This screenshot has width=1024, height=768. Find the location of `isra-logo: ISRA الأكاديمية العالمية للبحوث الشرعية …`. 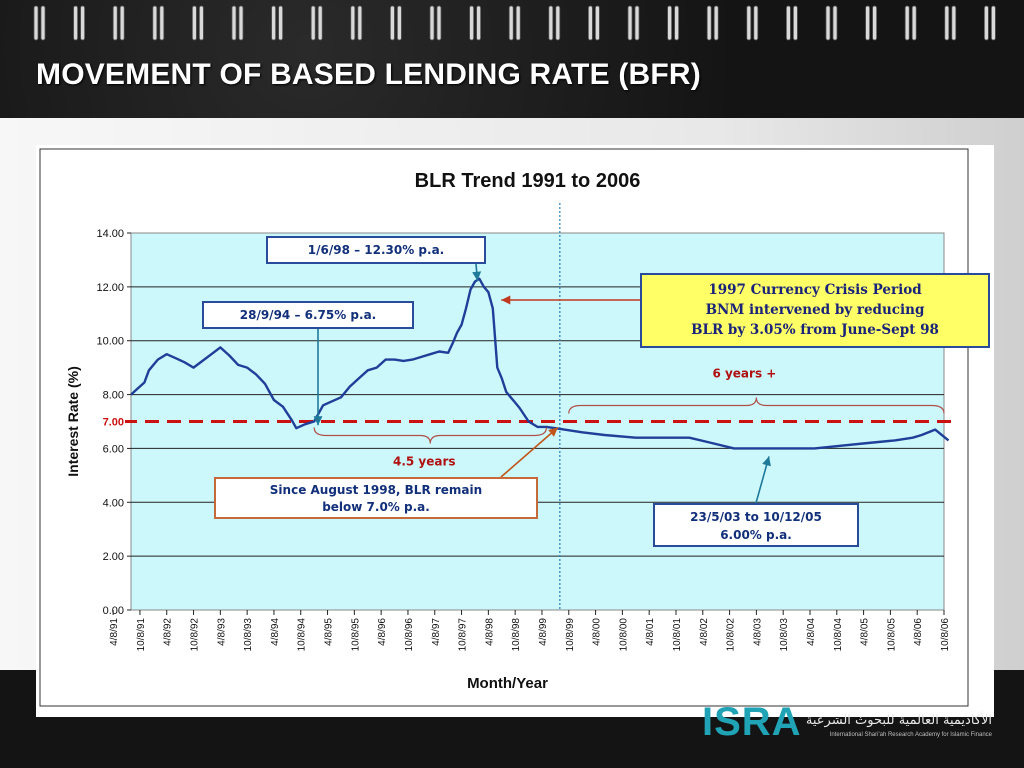

isra-logo: ISRA الأكاديمية العالمية للبحوث الشرعية … is located at coordinates (850, 725).